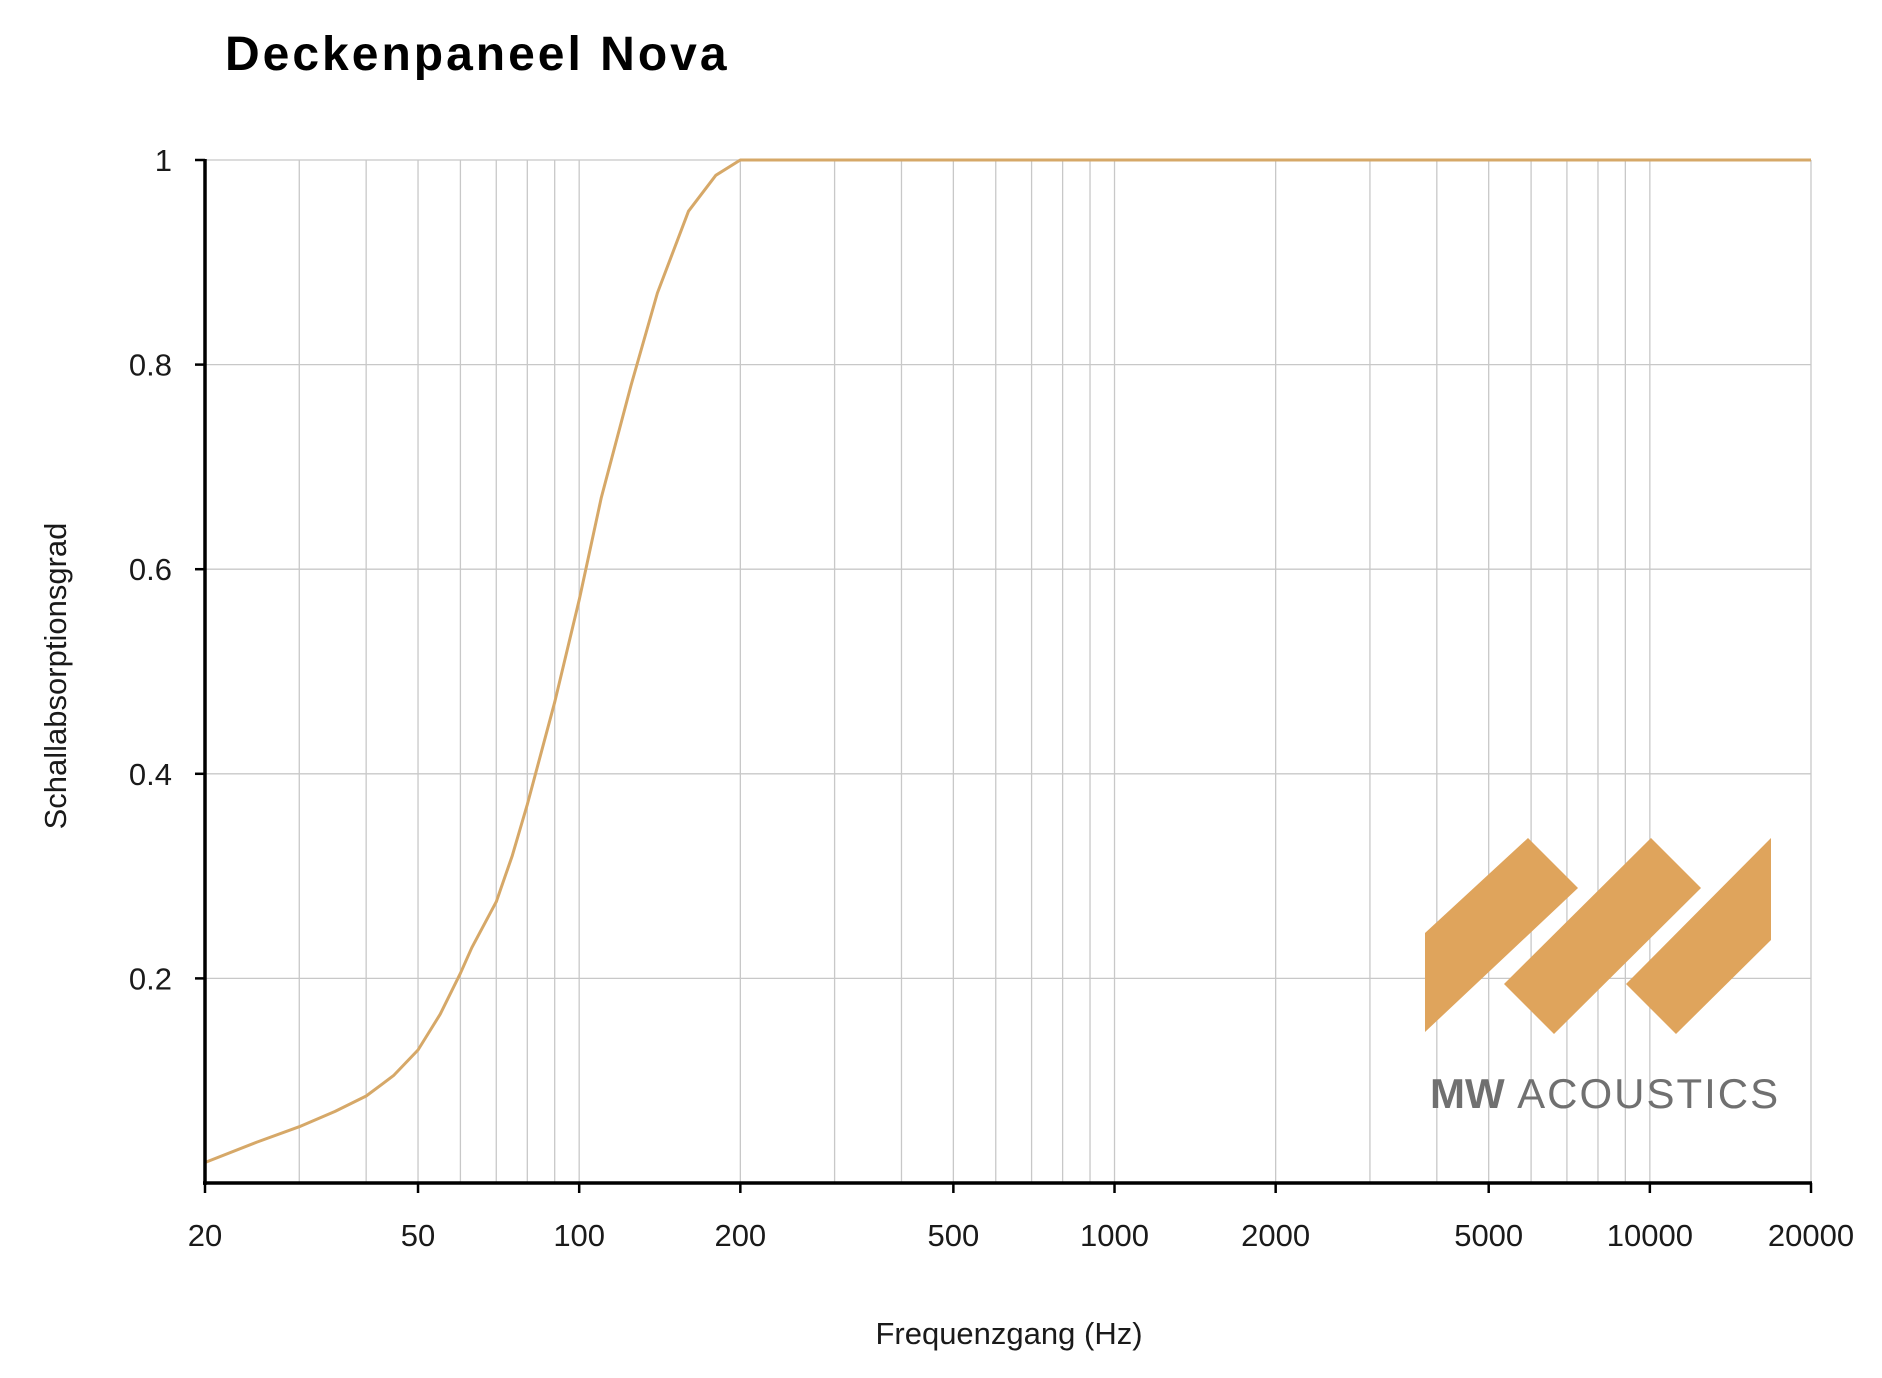 The width and height of the screenshot is (1882, 1378). What do you see at coordinates (150, 569) in the screenshot?
I see `y-tick-label: 0.6` at bounding box center [150, 569].